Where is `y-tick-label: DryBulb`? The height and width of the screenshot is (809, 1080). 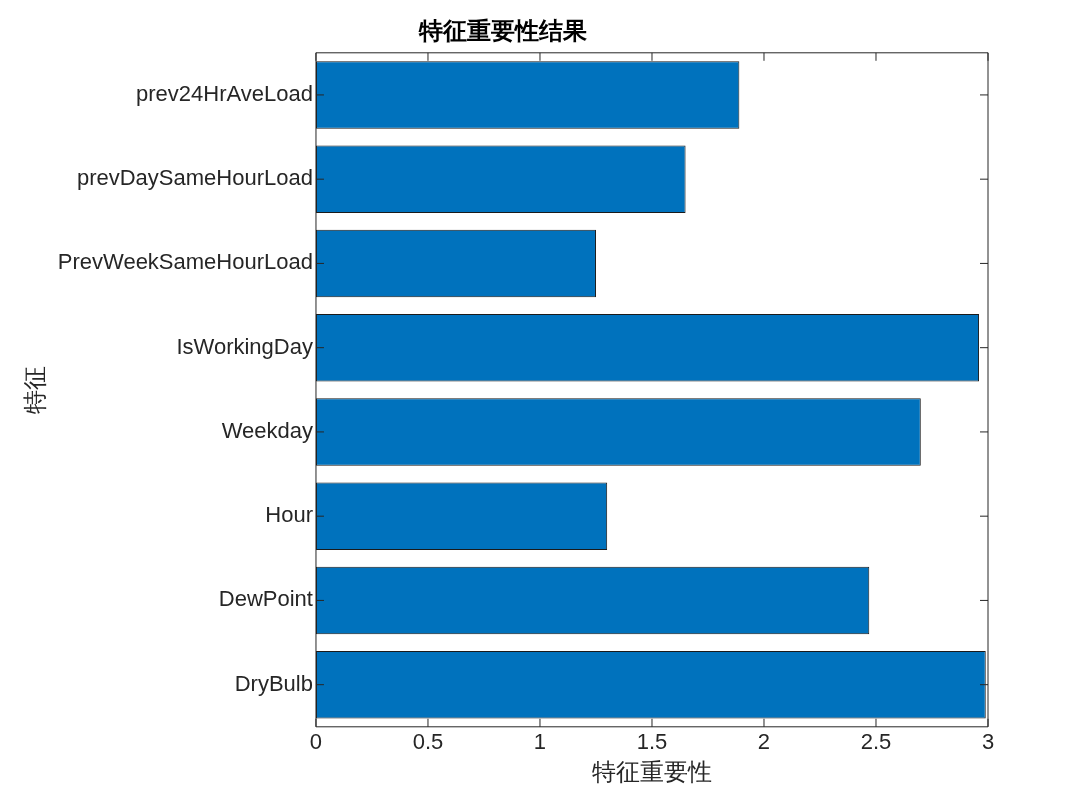
y-tick-label: DryBulb is located at coordinates (273, 683).